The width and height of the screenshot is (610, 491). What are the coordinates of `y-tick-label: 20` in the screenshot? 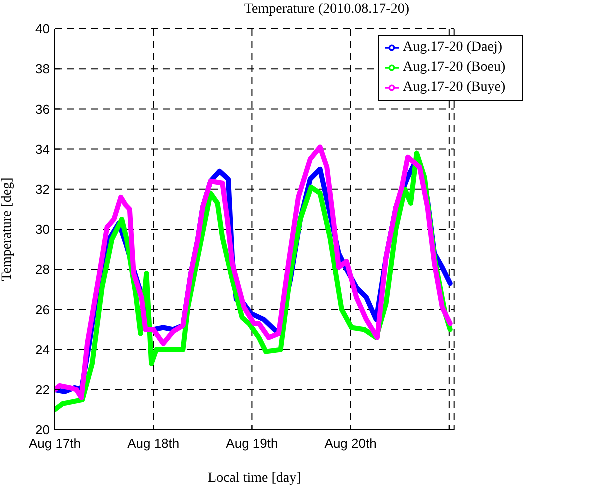 It's located at (43, 430).